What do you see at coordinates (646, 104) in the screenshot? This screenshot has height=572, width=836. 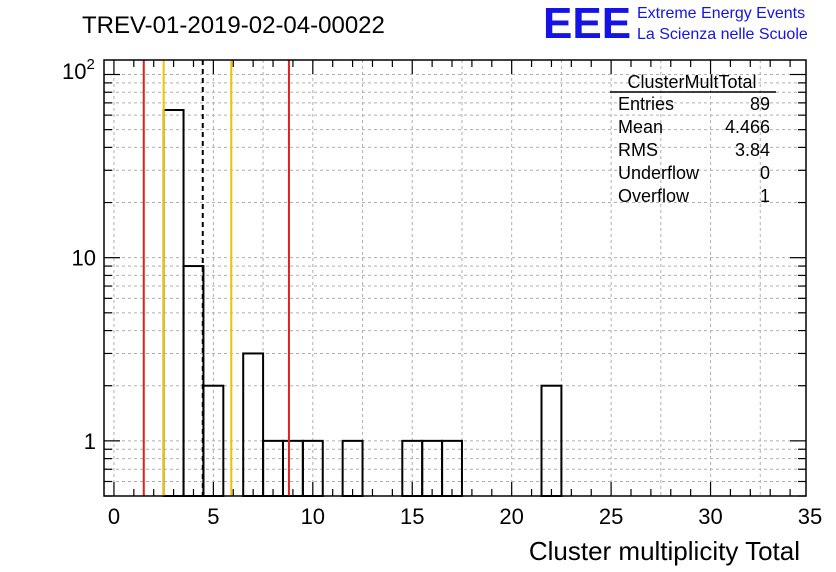 I see `stats-row-label: Entries` at bounding box center [646, 104].